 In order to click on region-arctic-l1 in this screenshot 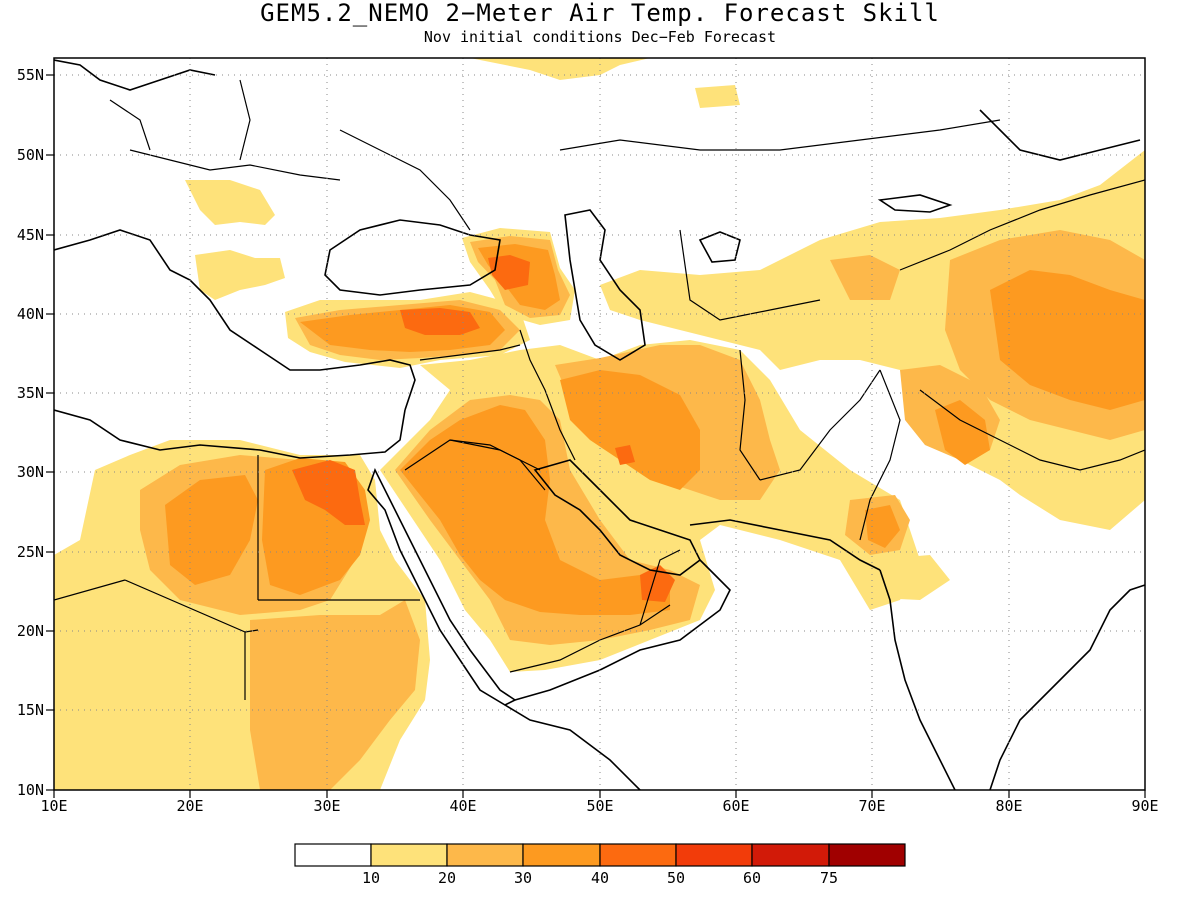, I will do `click(560, 69)`.